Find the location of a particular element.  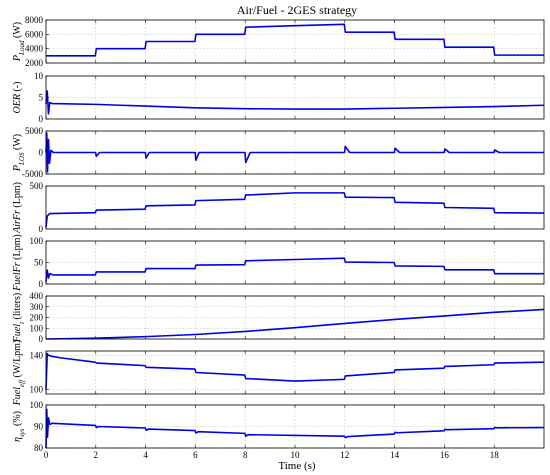

x-tick-label: 4 is located at coordinates (145, 455).